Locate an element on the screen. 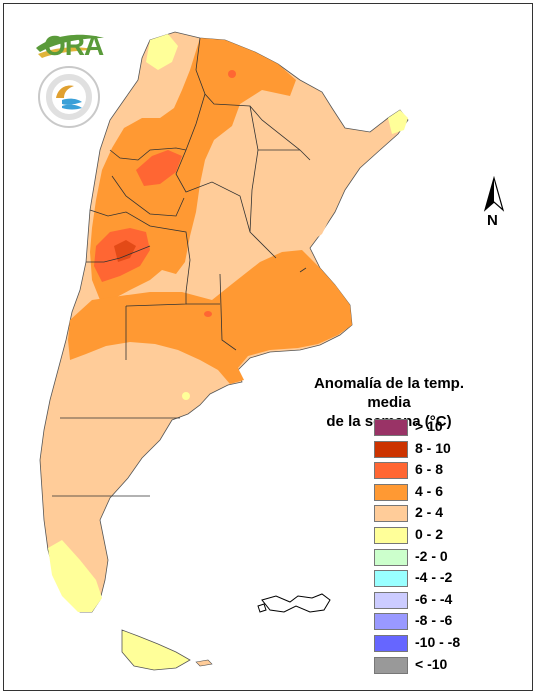  legend-label: 2 - 4 is located at coordinates (429, 512).